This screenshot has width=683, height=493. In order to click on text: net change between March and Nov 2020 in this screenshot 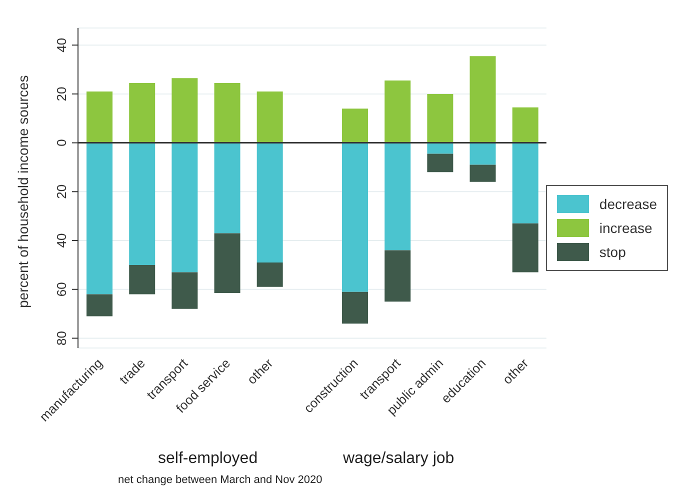, I will do `click(220, 480)`.